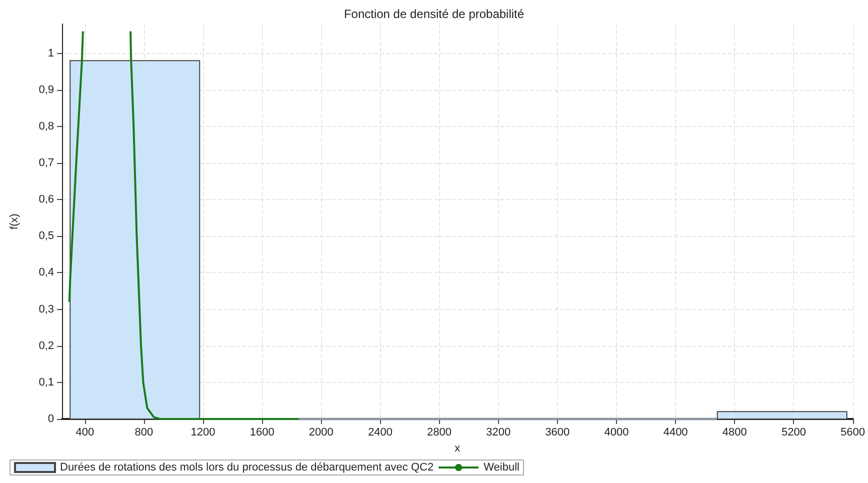  What do you see at coordinates (380, 432) in the screenshot?
I see `x-tick-label: 2400` at bounding box center [380, 432].